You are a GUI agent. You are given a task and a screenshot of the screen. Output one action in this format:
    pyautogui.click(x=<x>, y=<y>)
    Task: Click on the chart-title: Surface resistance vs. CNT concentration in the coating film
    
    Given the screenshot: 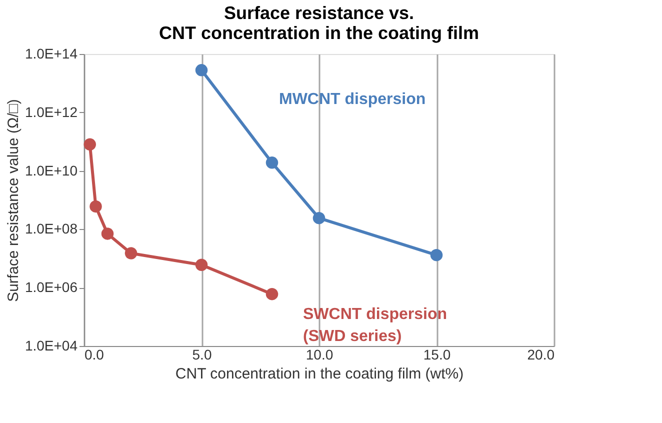 What is the action you would take?
    pyautogui.click(x=319, y=23)
    